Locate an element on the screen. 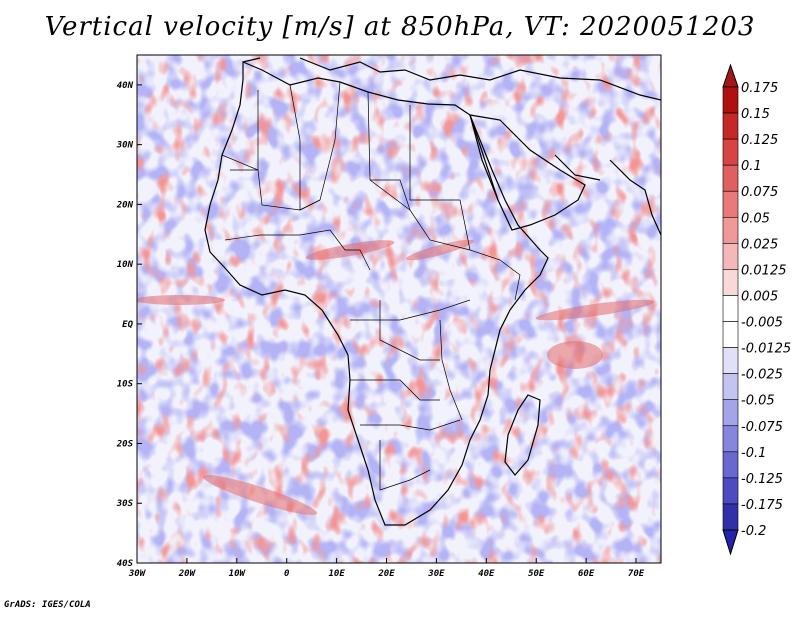 This screenshot has width=800, height=618. colorbar-label: -0.125 is located at coordinates (762, 479).